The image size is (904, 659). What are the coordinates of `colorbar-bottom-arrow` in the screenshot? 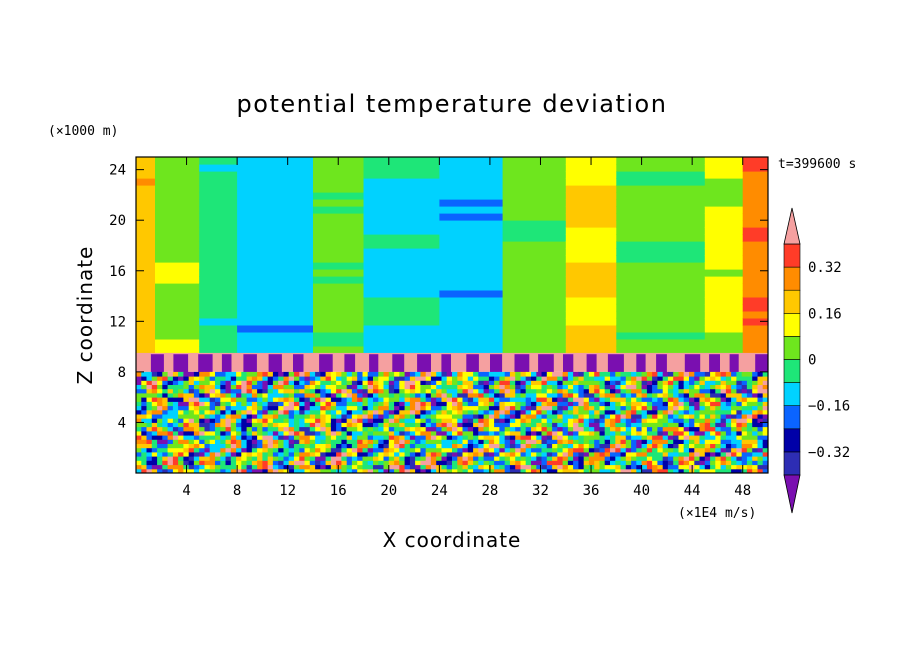 It's located at (792, 494).